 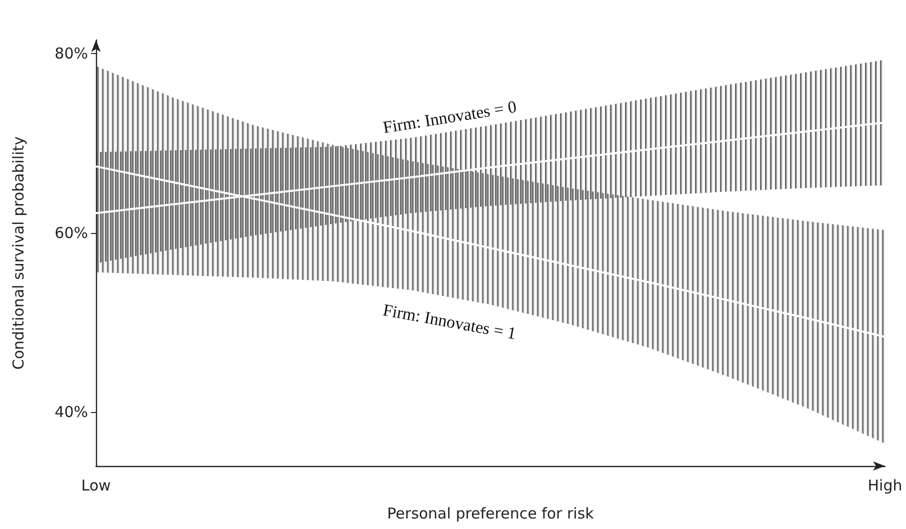 I want to click on x-tick-label: Low, so click(x=96, y=485).